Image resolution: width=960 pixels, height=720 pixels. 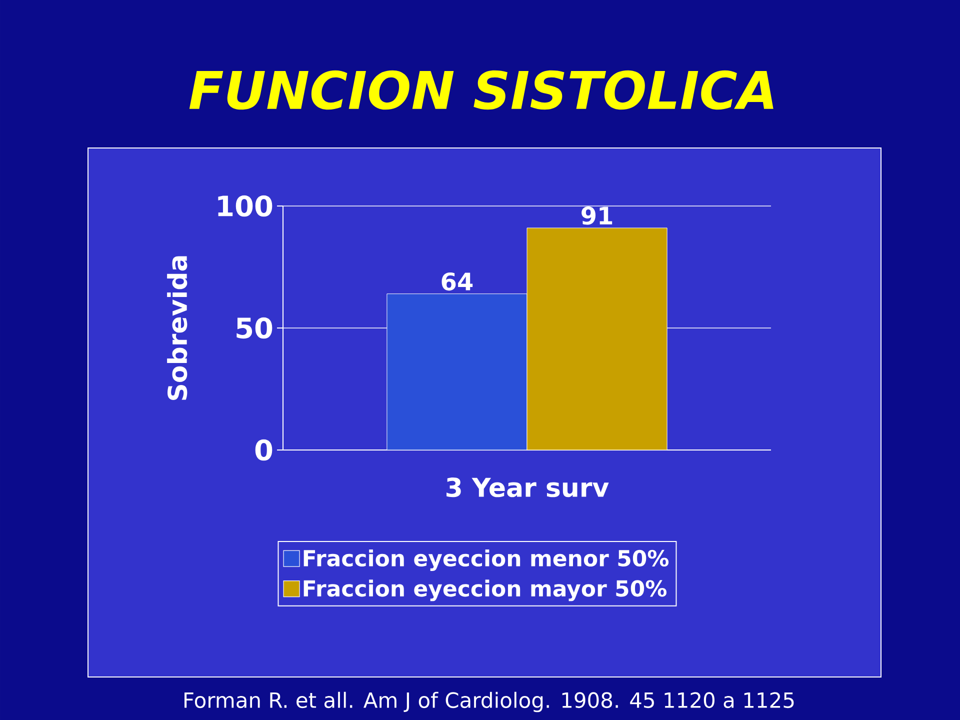 What do you see at coordinates (254, 328) in the screenshot?
I see `y-tick-label: 50` at bounding box center [254, 328].